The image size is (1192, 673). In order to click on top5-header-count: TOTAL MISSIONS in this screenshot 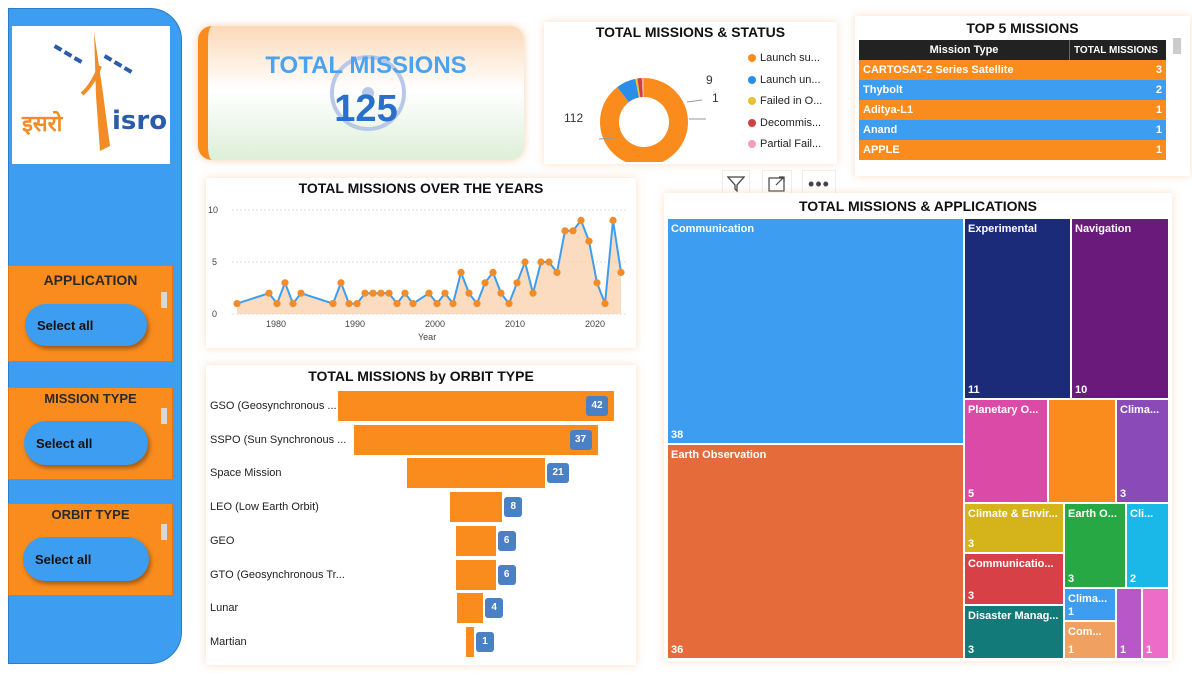, I will do `click(1117, 50)`.